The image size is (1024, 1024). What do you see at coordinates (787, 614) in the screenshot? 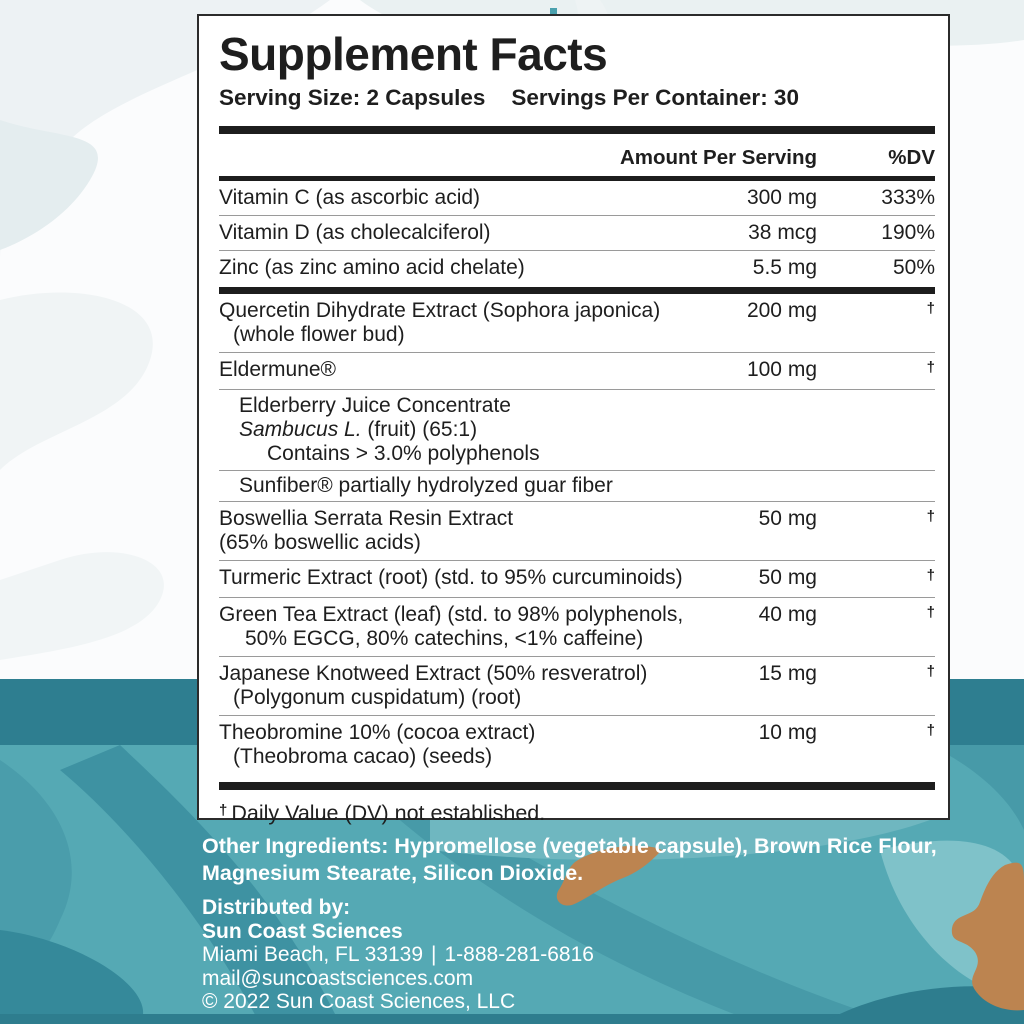
I see `amount-value: 40 mg` at bounding box center [787, 614].